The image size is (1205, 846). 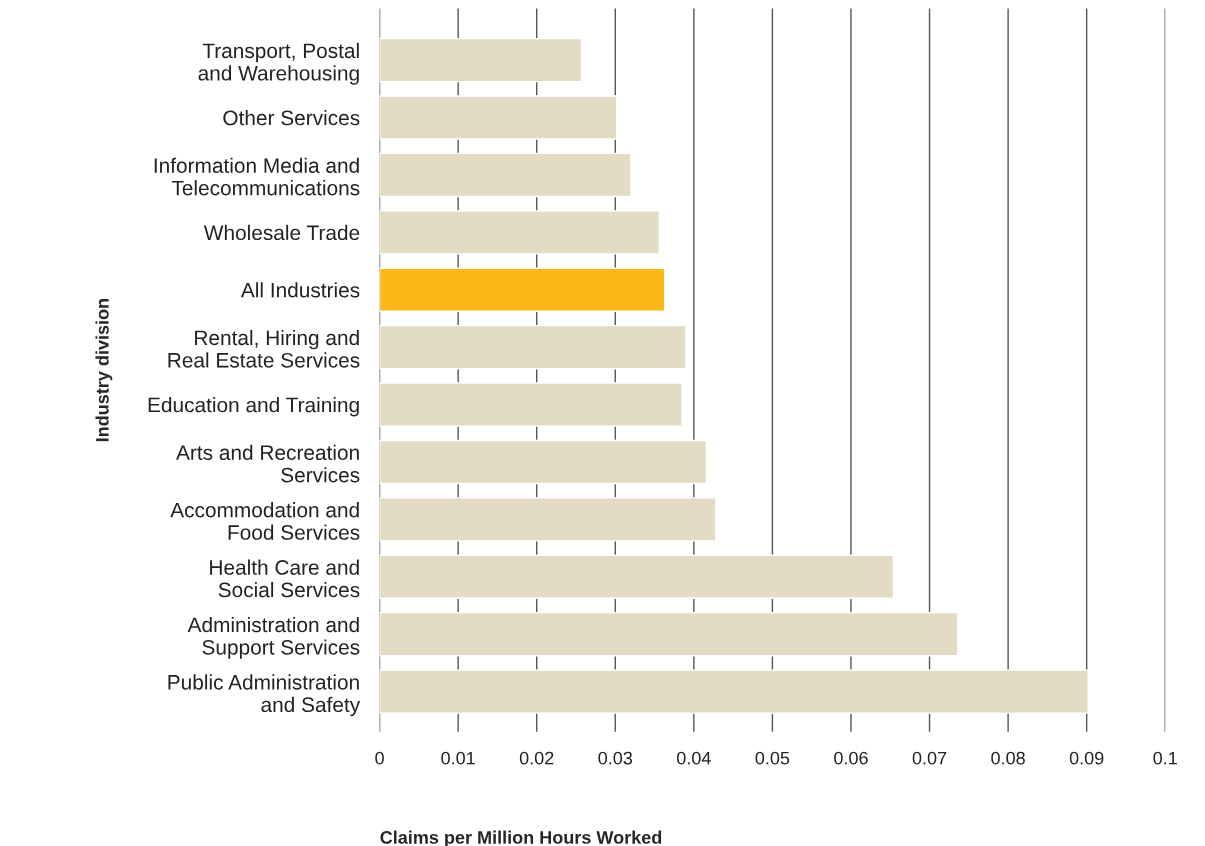 What do you see at coordinates (772, 758) in the screenshot?
I see `x-tick-label: 0.05` at bounding box center [772, 758].